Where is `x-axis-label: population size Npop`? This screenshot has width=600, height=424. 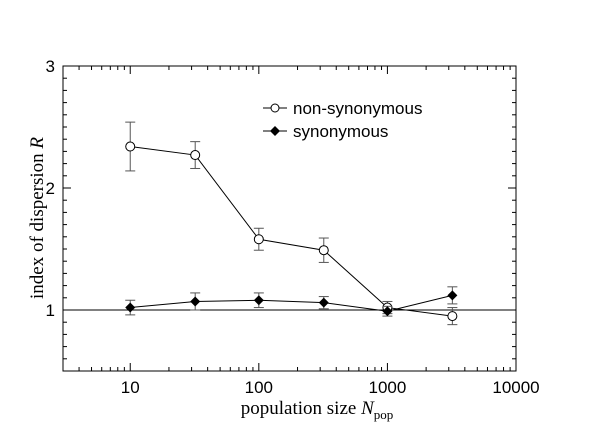 x-axis-label: population size Npop is located at coordinates (317, 410).